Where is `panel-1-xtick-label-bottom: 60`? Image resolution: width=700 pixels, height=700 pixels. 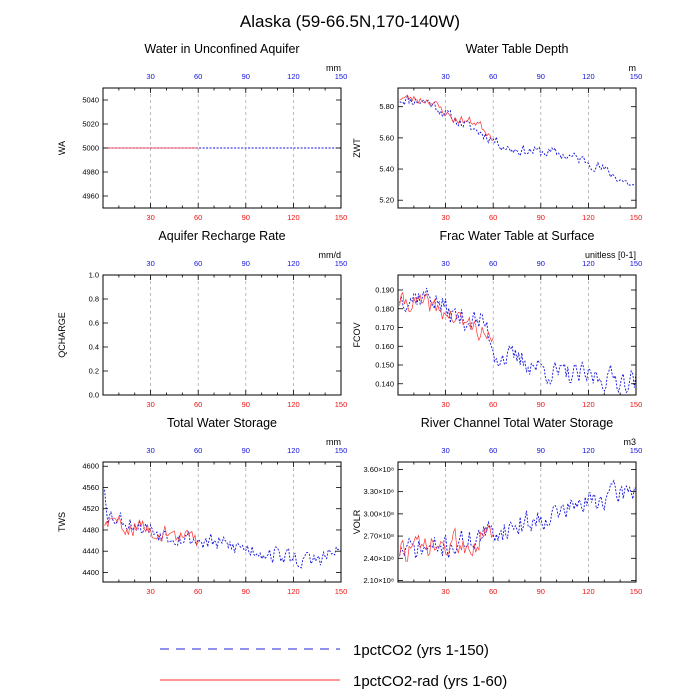
panel-1-xtick-label-bottom: 60 is located at coordinates (198, 217).